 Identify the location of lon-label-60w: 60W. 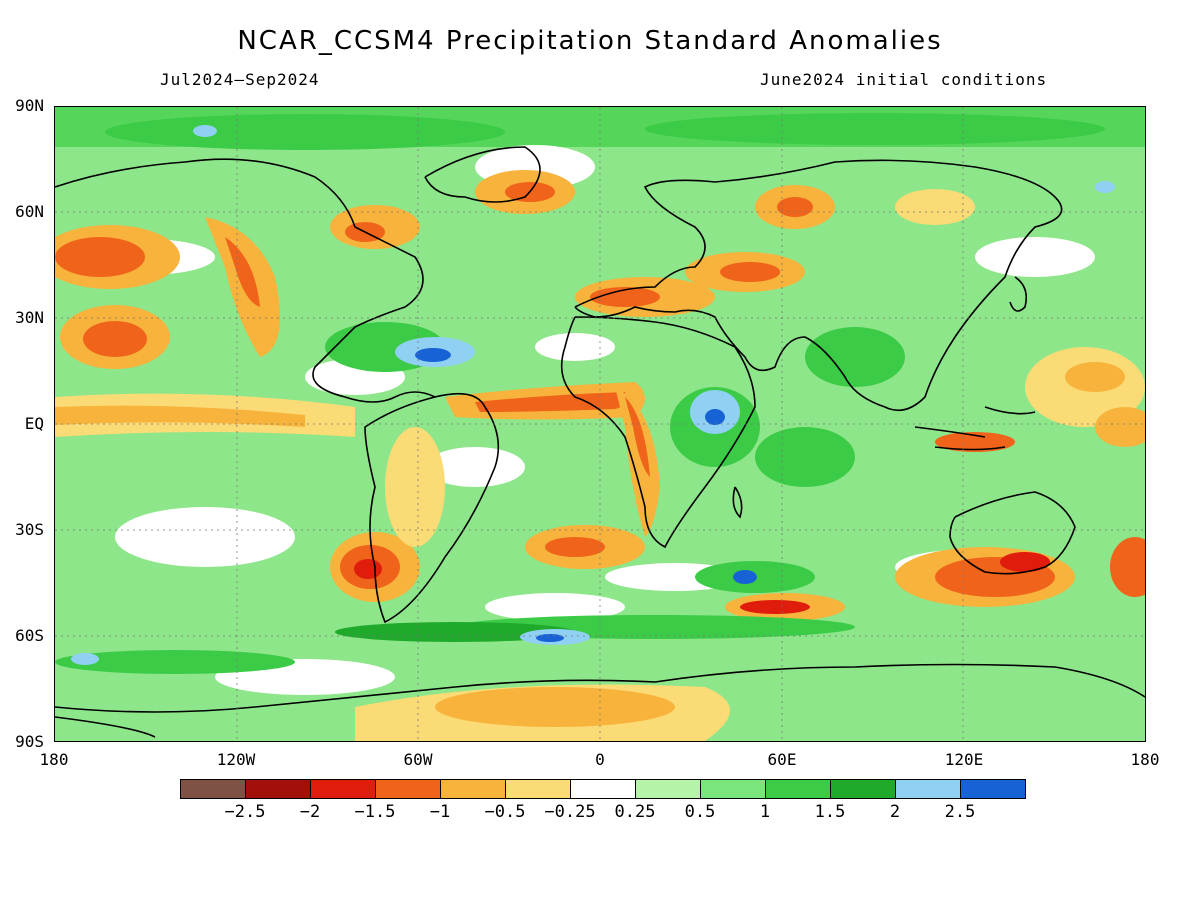
(418, 759).